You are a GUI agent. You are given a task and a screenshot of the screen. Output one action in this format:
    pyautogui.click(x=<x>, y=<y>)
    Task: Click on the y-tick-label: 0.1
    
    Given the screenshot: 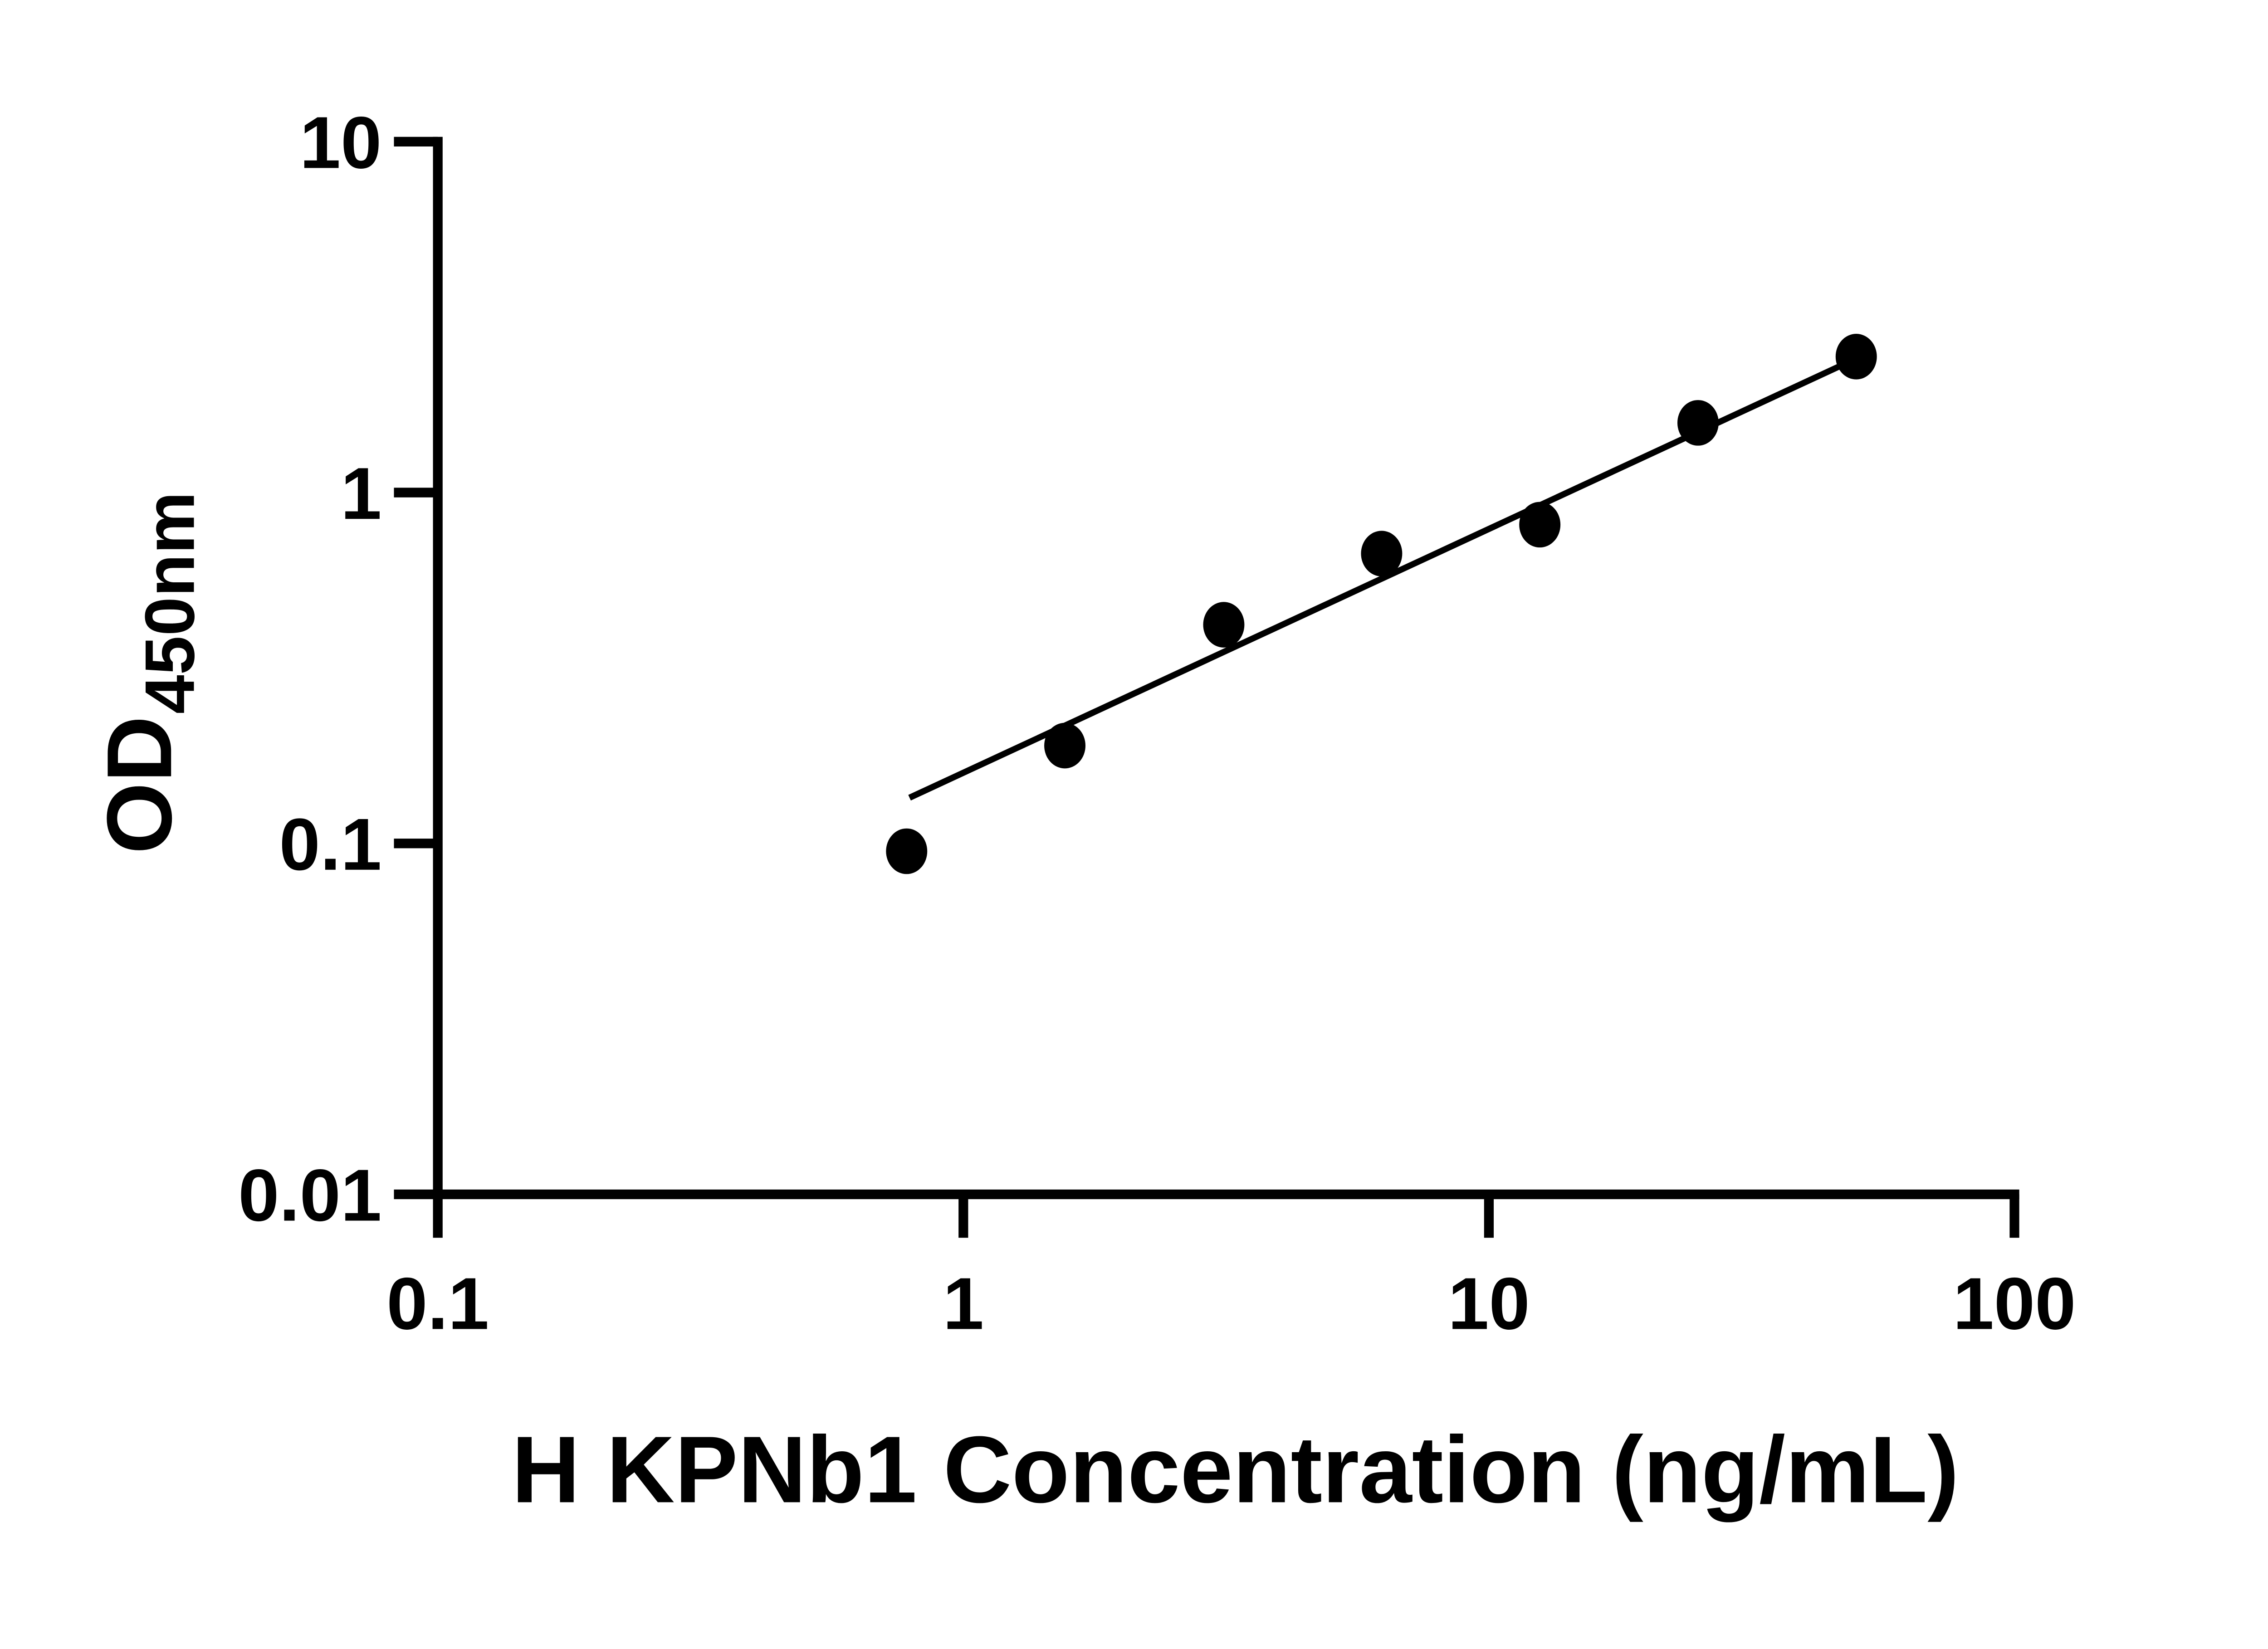 What is the action you would take?
    pyautogui.click(x=331, y=845)
    